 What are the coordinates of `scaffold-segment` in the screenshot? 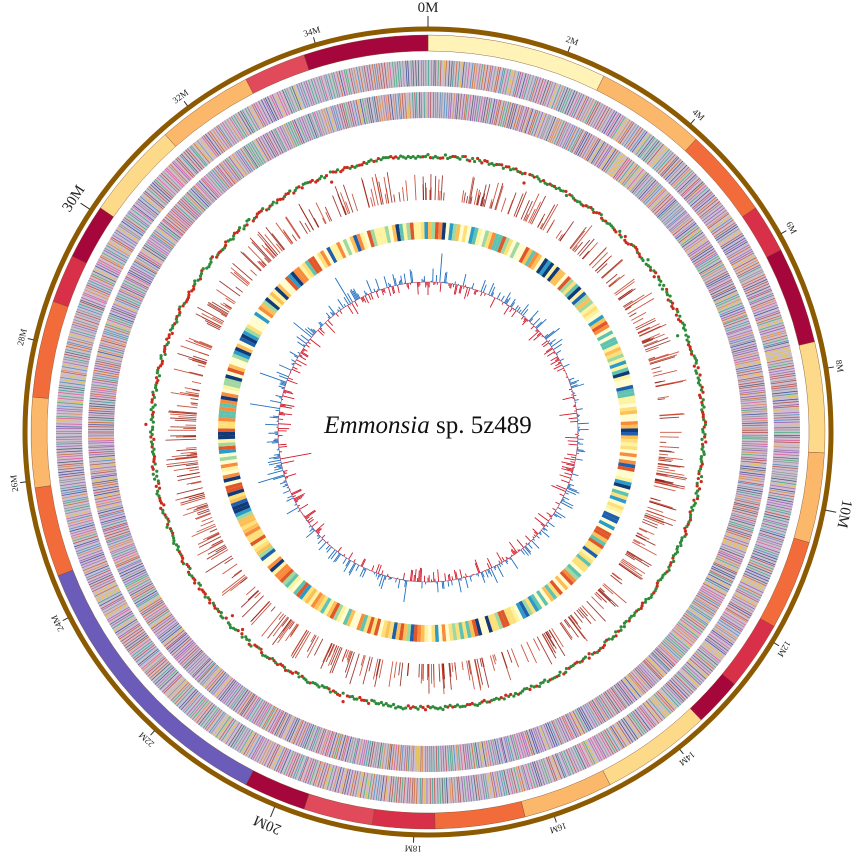 It's located at (812, 397).